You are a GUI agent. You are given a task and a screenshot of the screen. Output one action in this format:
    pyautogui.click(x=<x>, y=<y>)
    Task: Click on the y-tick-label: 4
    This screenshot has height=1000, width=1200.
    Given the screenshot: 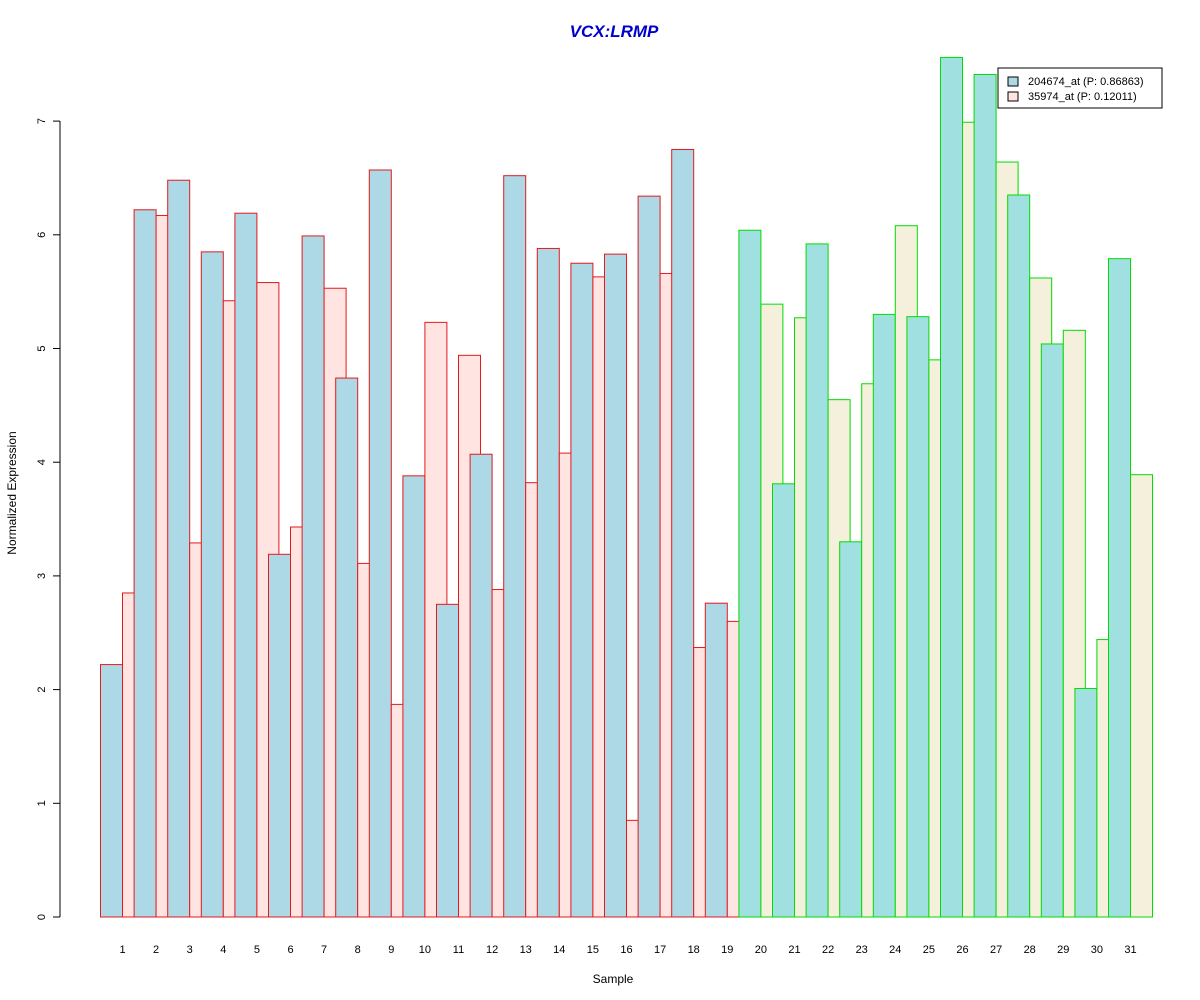 What is the action you would take?
    pyautogui.click(x=42, y=462)
    